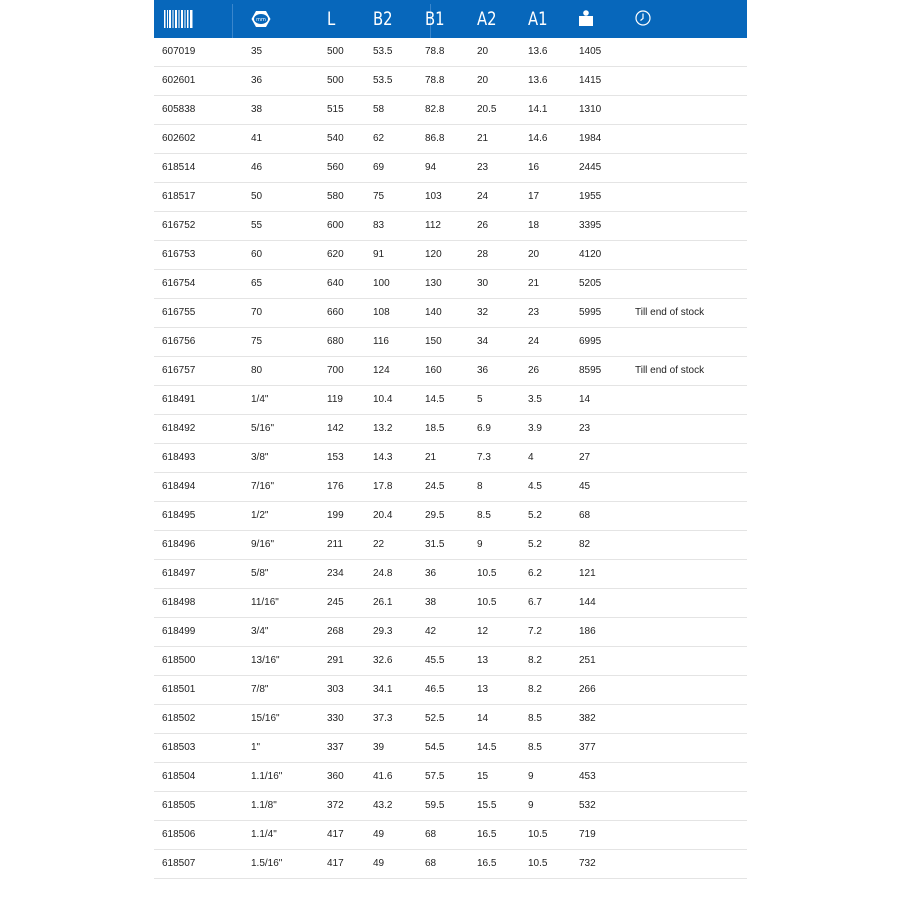  I want to click on header-a2: A2, so click(487, 19).